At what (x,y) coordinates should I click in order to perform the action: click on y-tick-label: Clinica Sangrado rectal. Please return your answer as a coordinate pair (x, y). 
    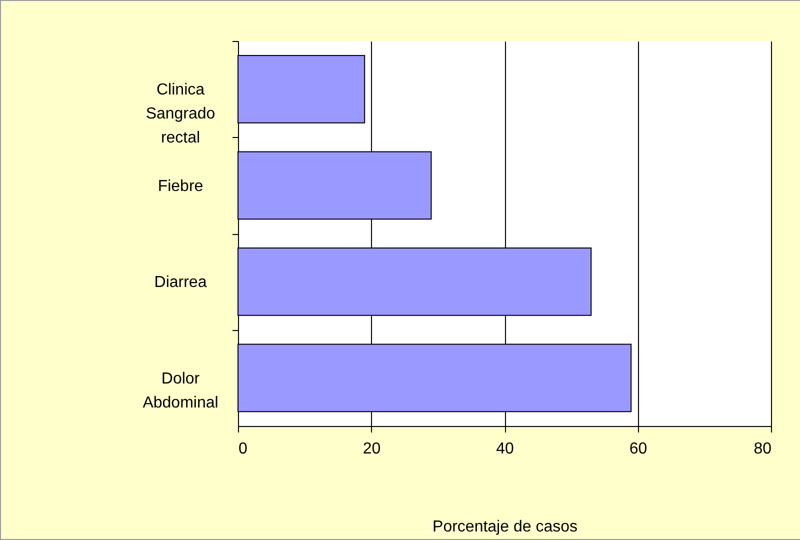
    Looking at the image, I should click on (181, 114).